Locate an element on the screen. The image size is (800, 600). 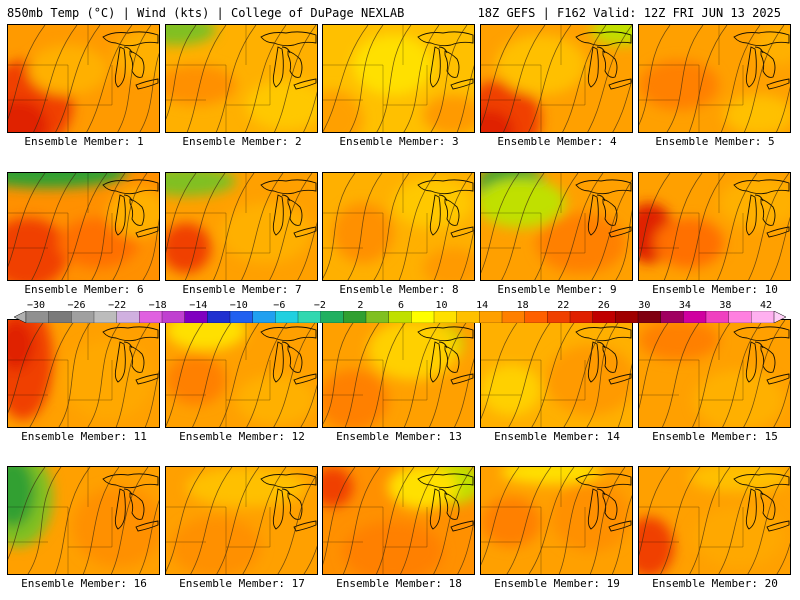
colorbar-tick-label: 6 is located at coordinates (401, 305).